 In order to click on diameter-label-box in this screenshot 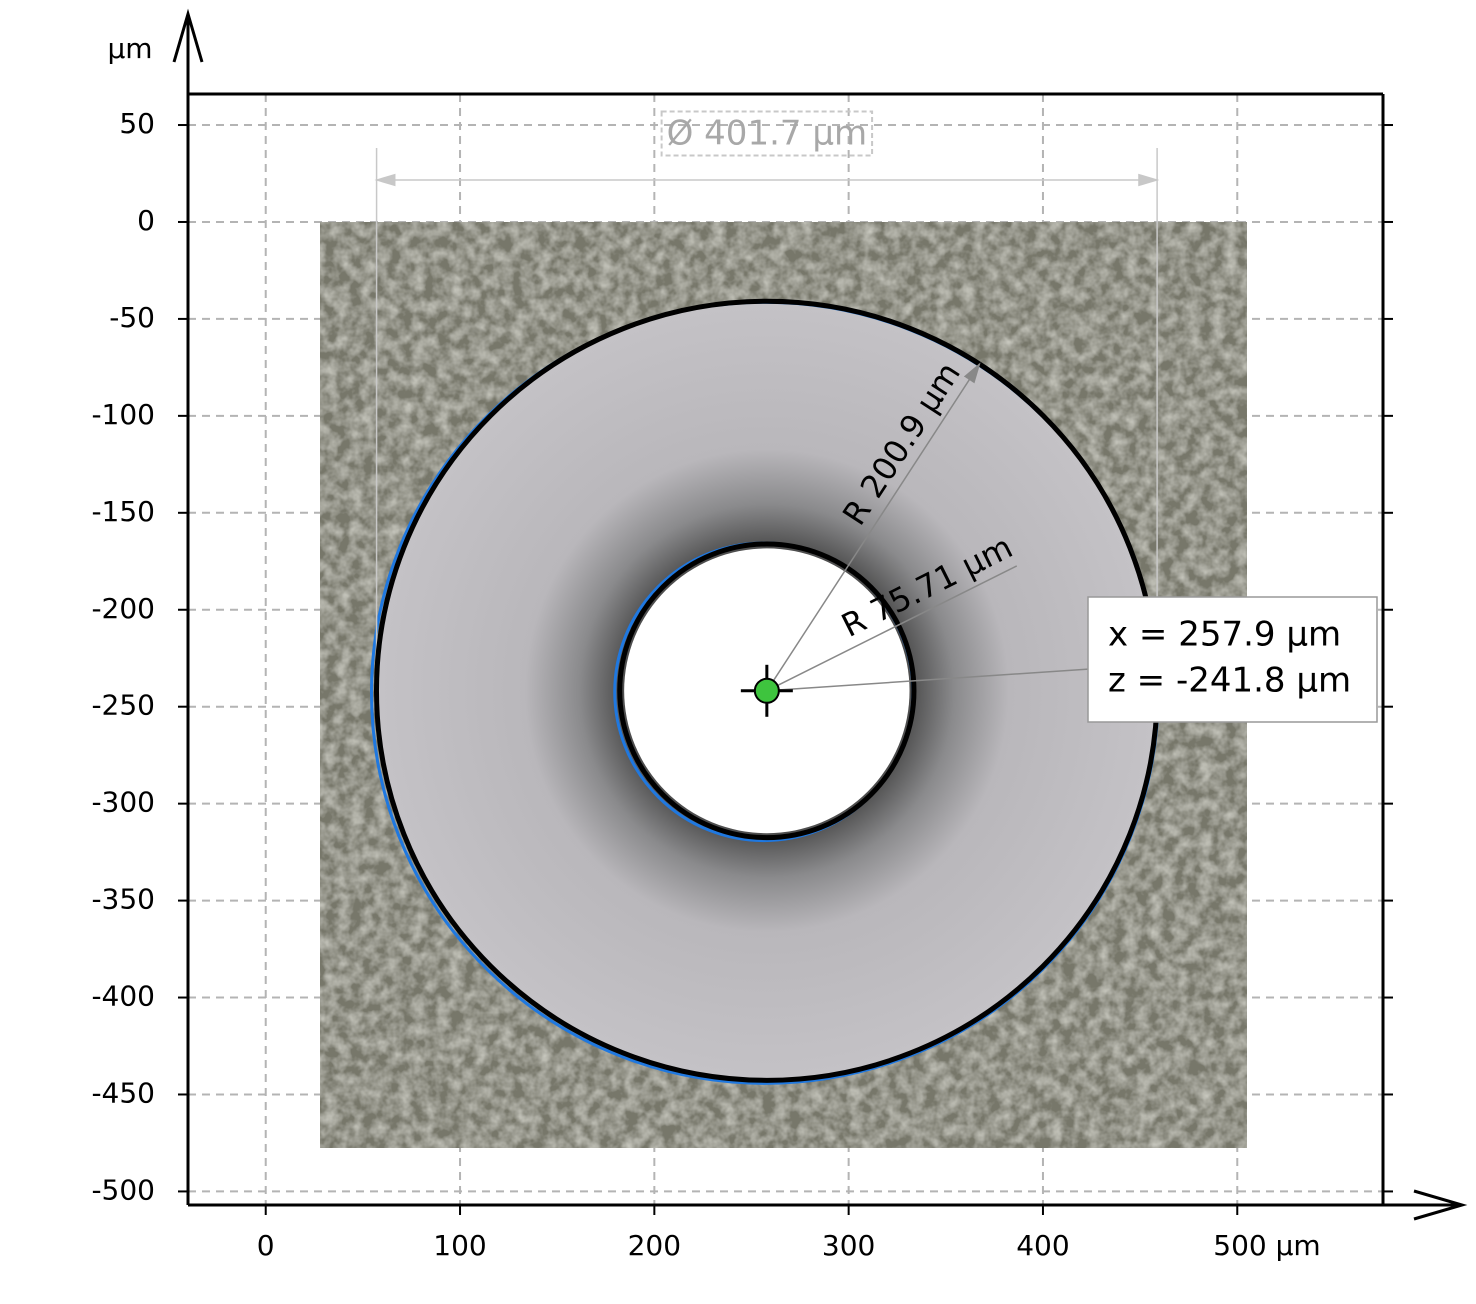, I will do `click(767, 133)`.